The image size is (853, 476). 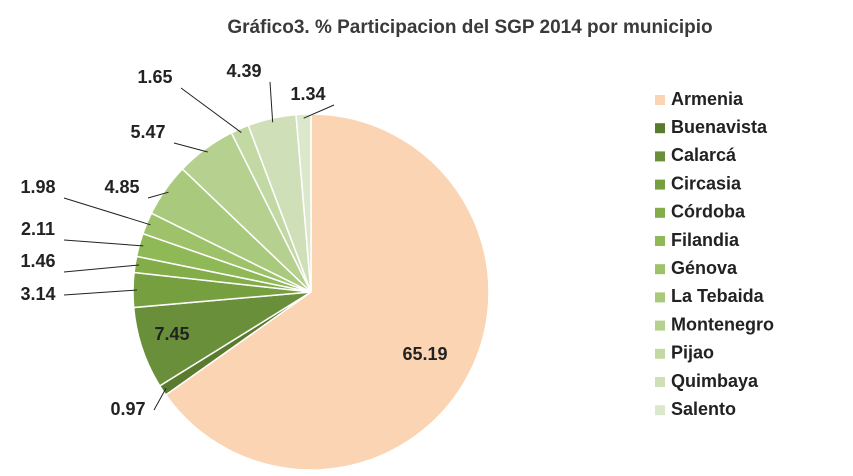 What do you see at coordinates (704, 268) in the screenshot?
I see `legend-label: Génova` at bounding box center [704, 268].